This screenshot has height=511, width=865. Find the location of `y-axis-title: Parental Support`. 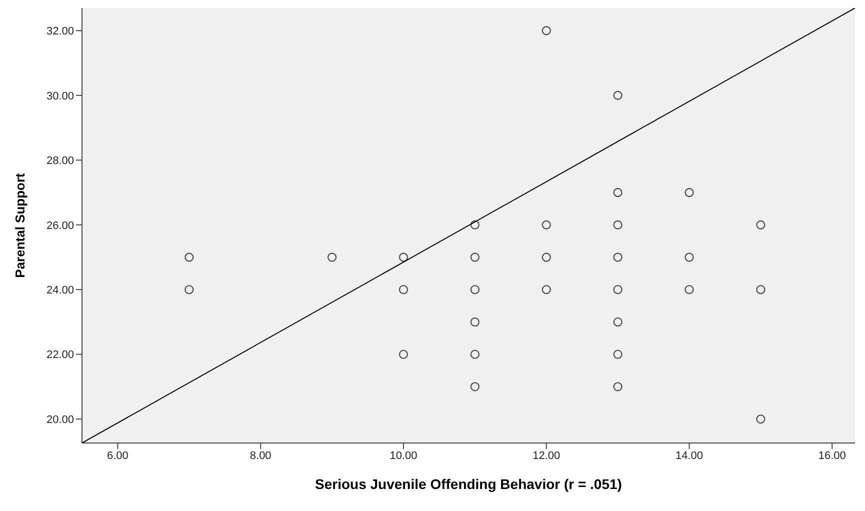

y-axis-title: Parental Support is located at coordinates (20, 225).